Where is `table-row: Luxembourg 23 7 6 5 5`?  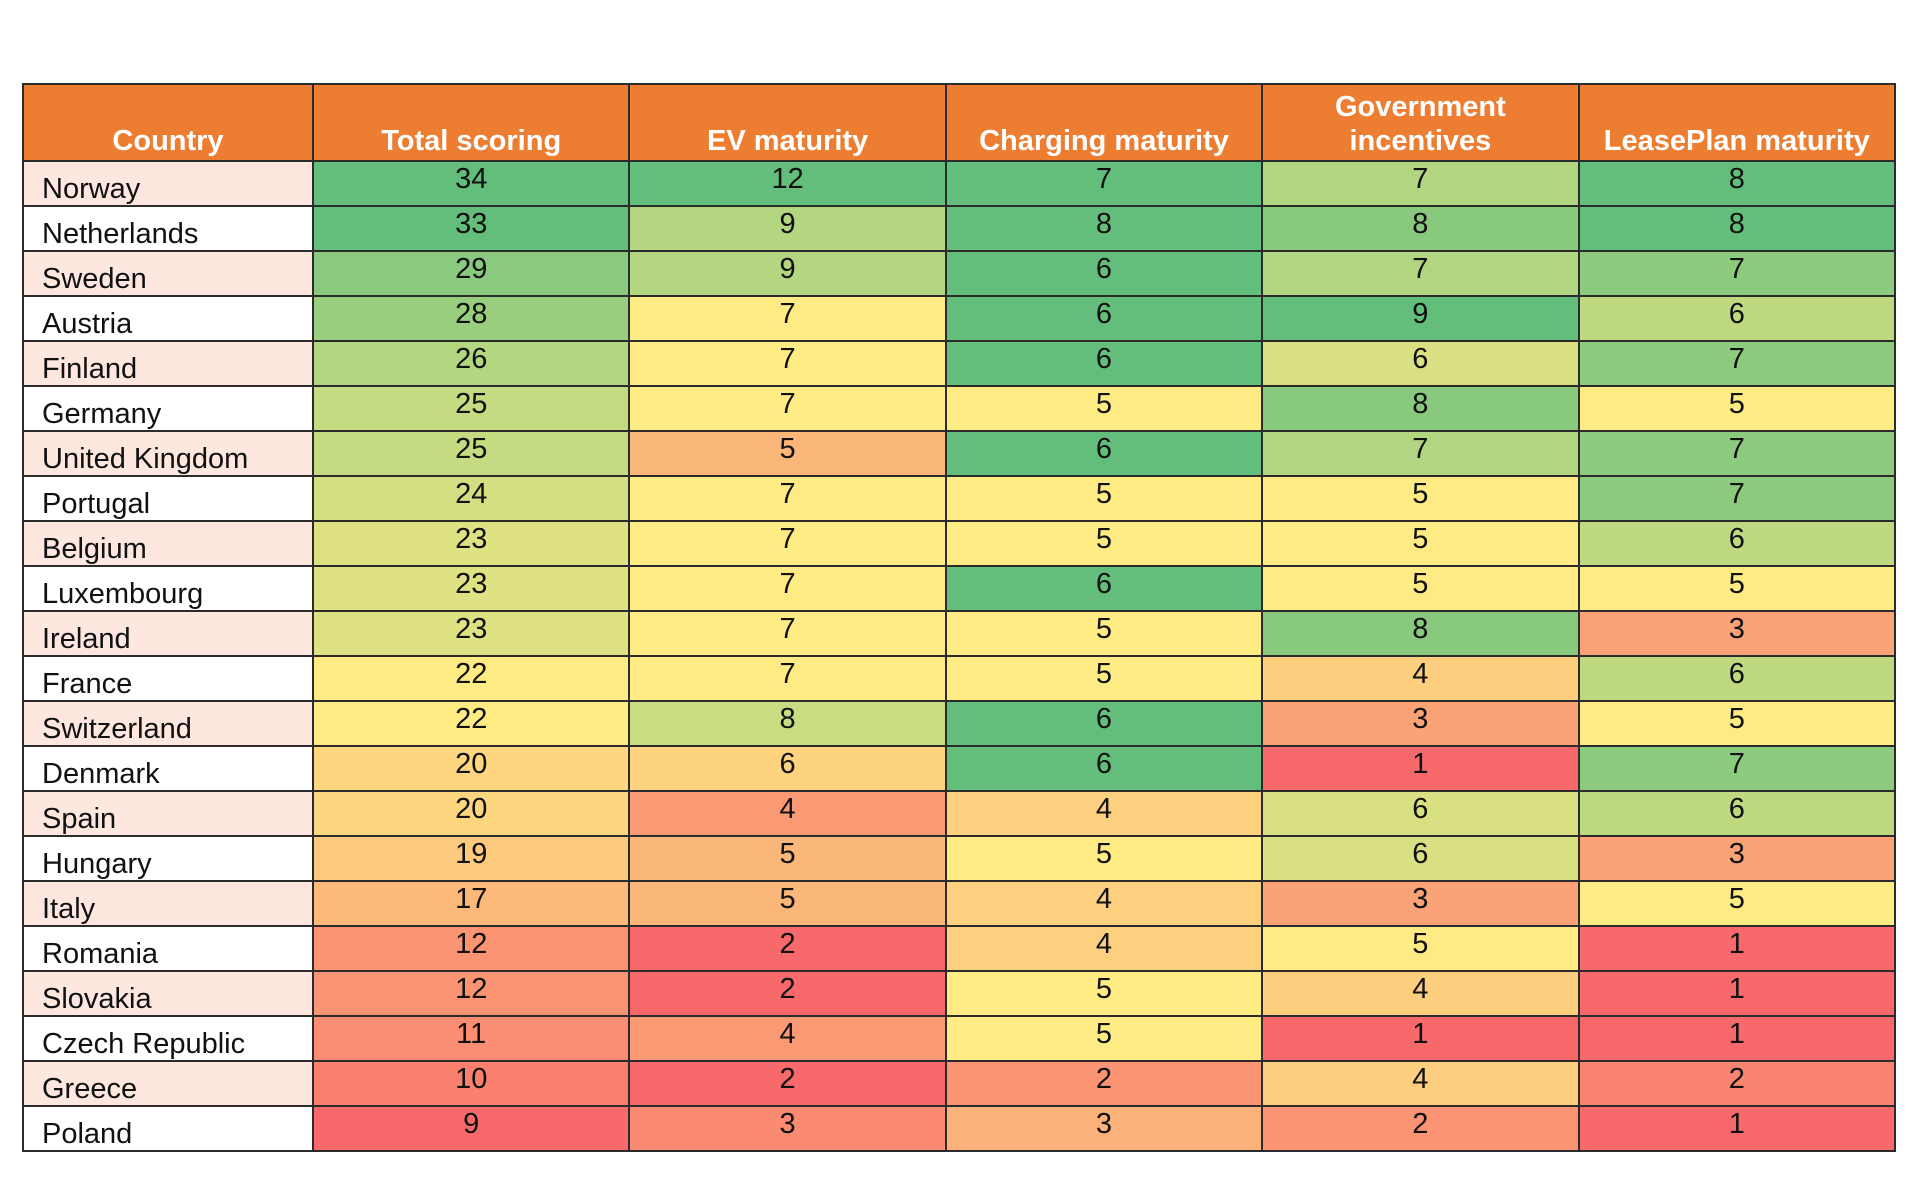
table-row: Luxembourg 23 7 6 5 5 is located at coordinates (959, 588).